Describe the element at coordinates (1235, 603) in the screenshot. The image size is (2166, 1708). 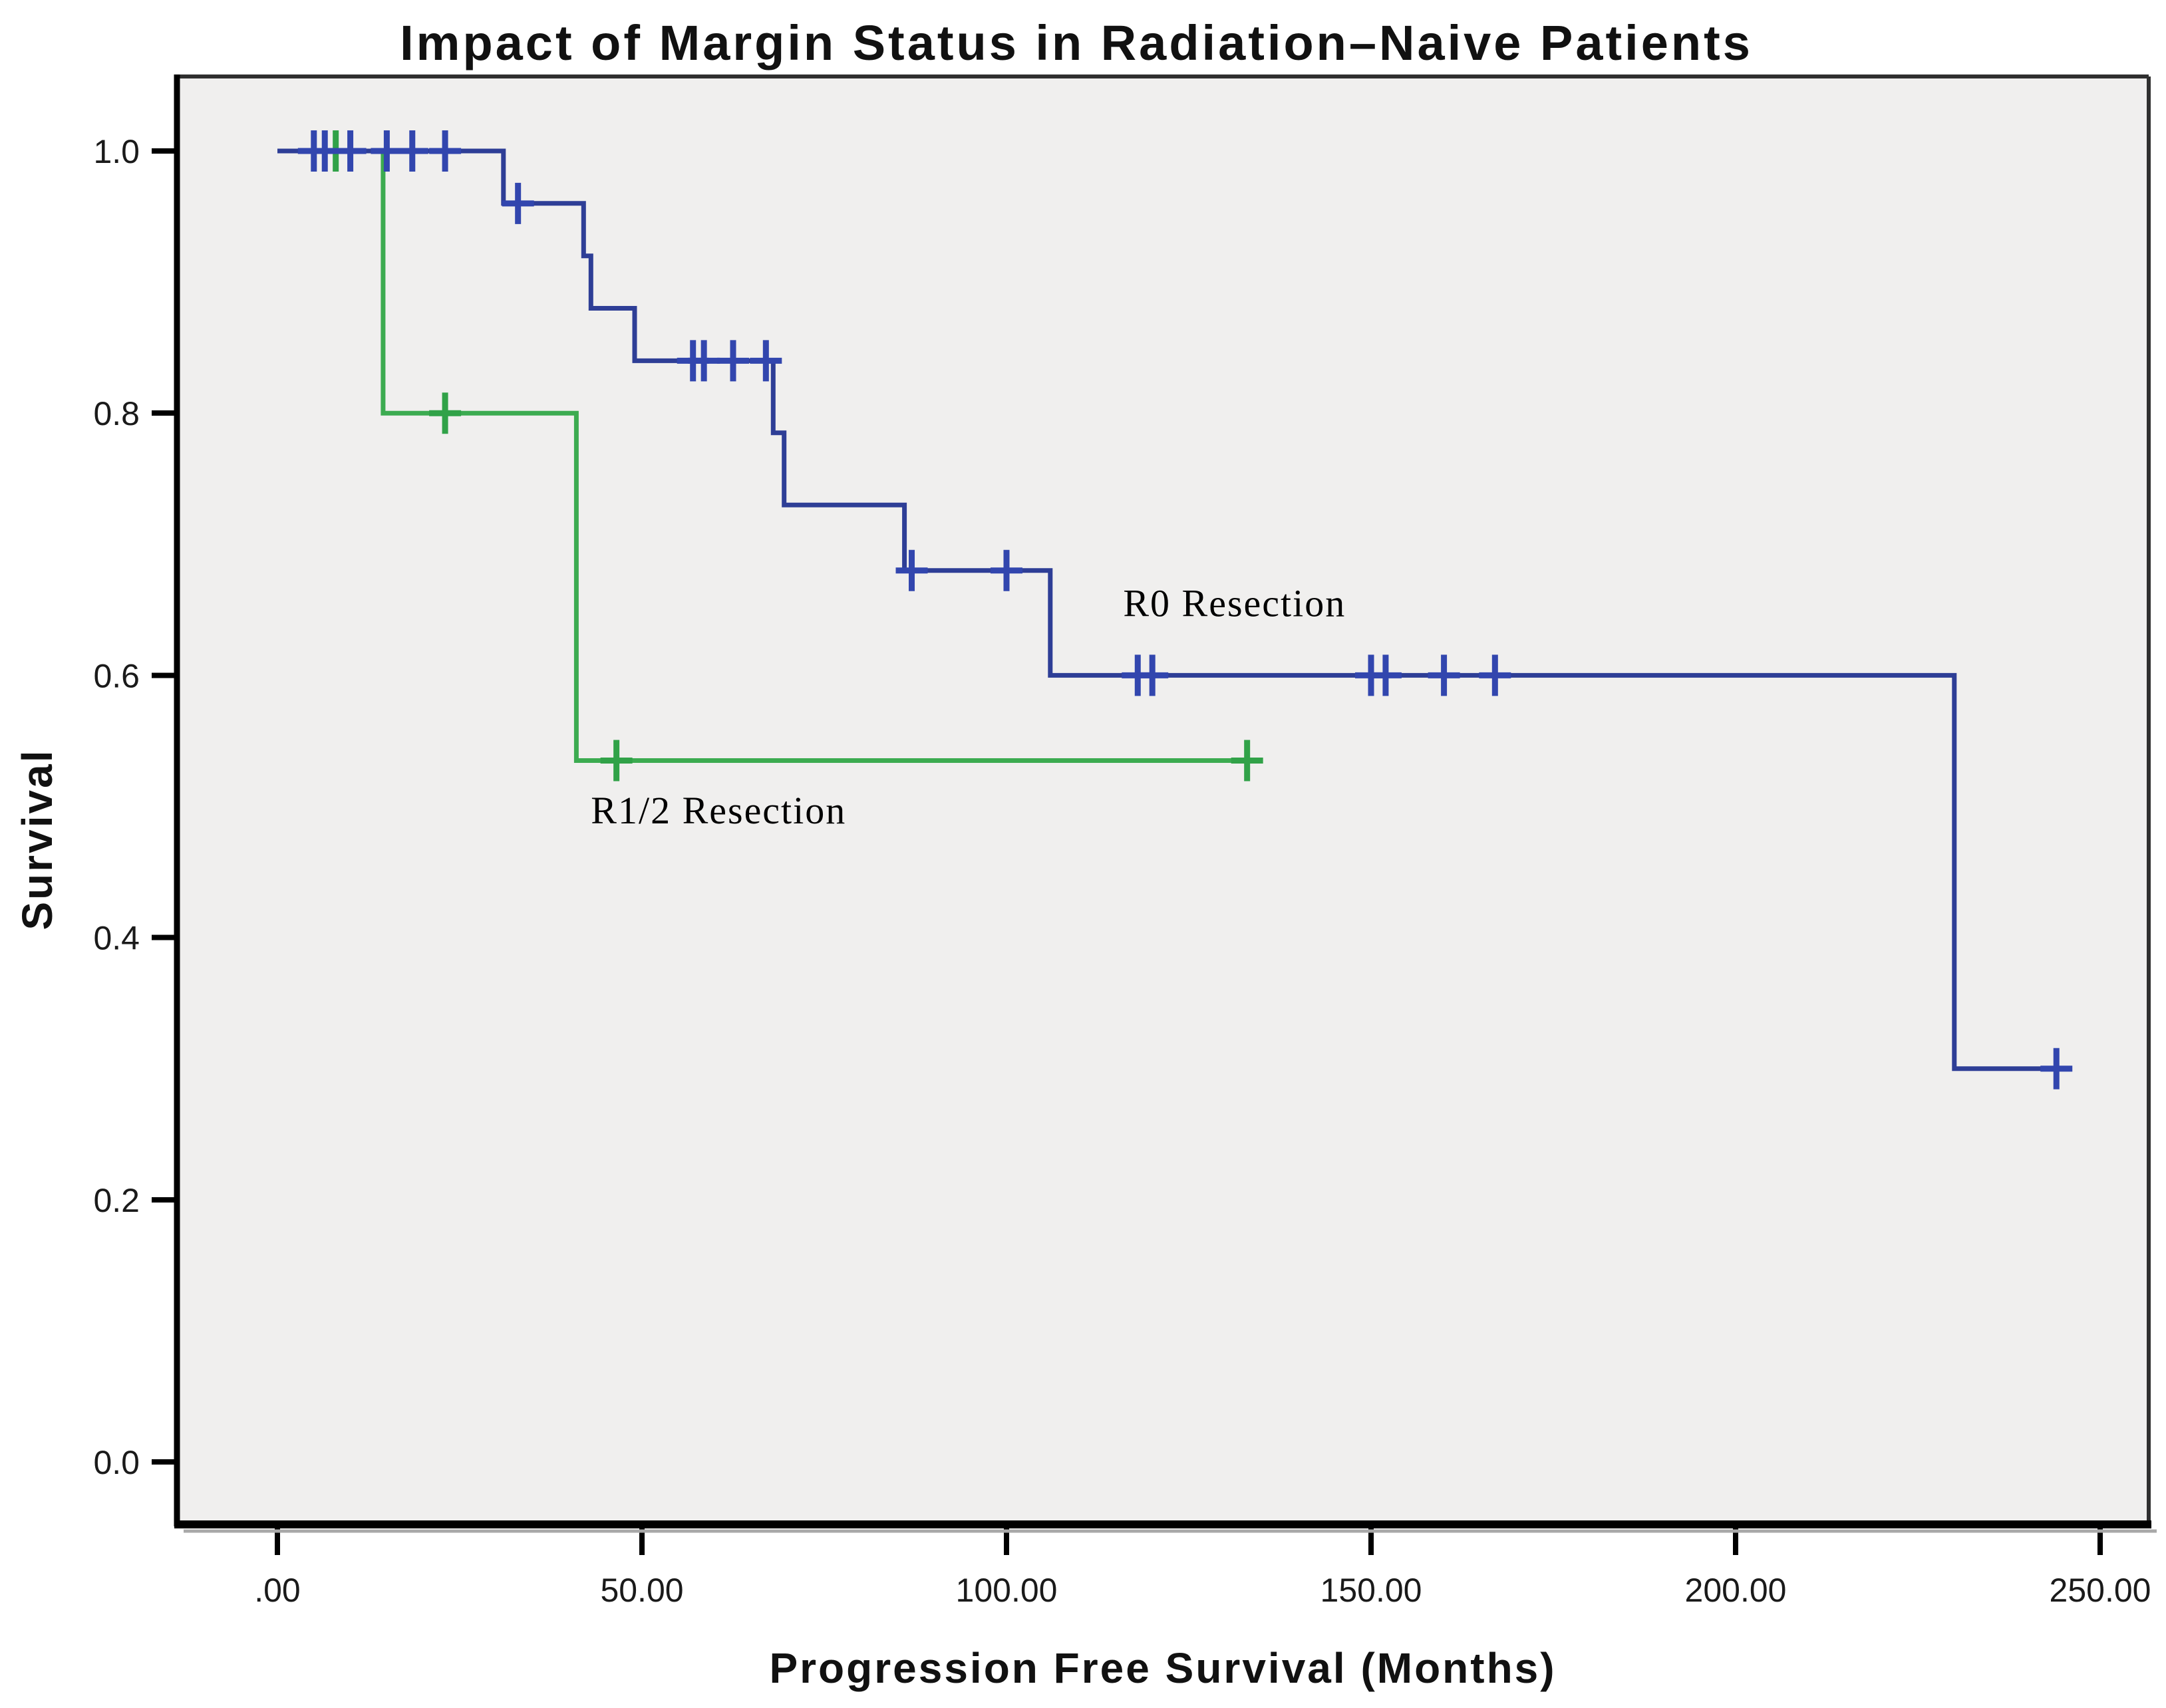
I see `curve-label-r0: R0 Resection` at that location.